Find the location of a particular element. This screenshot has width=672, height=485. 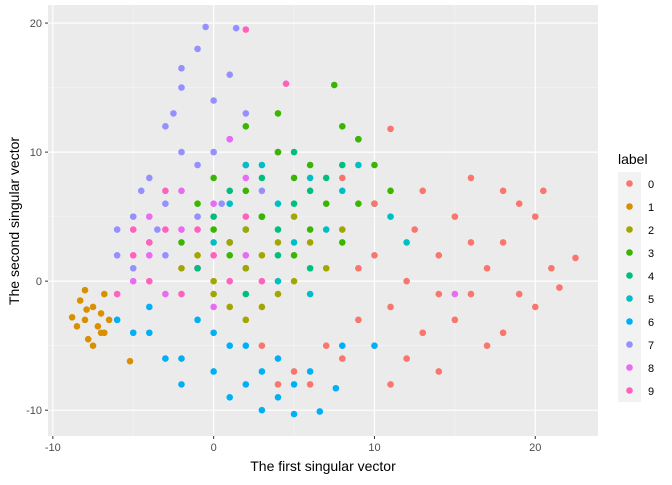

legend-label: 4 is located at coordinates (651, 277).